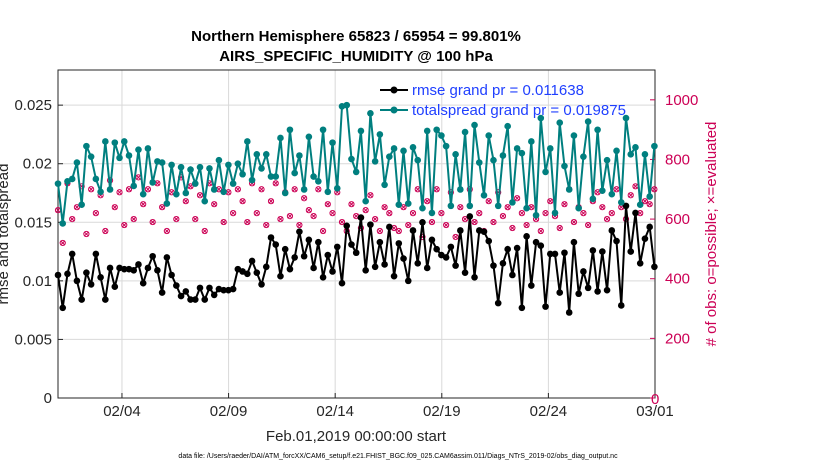 Image resolution: width=830 pixels, height=470 pixels. Describe the element at coordinates (677, 219) in the screenshot. I see `y-right-tick-label: 600` at that location.